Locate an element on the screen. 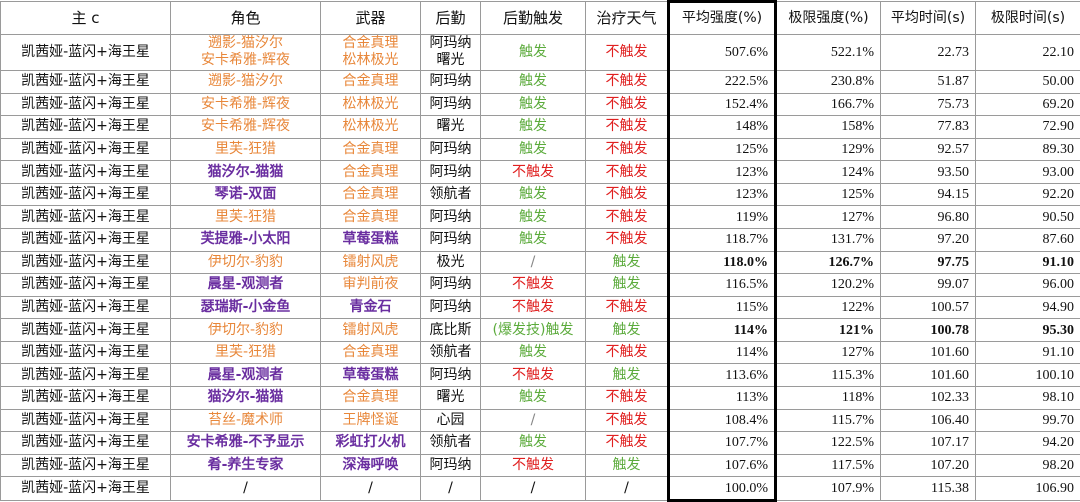  table-cell: 75.73 is located at coordinates (928, 104).